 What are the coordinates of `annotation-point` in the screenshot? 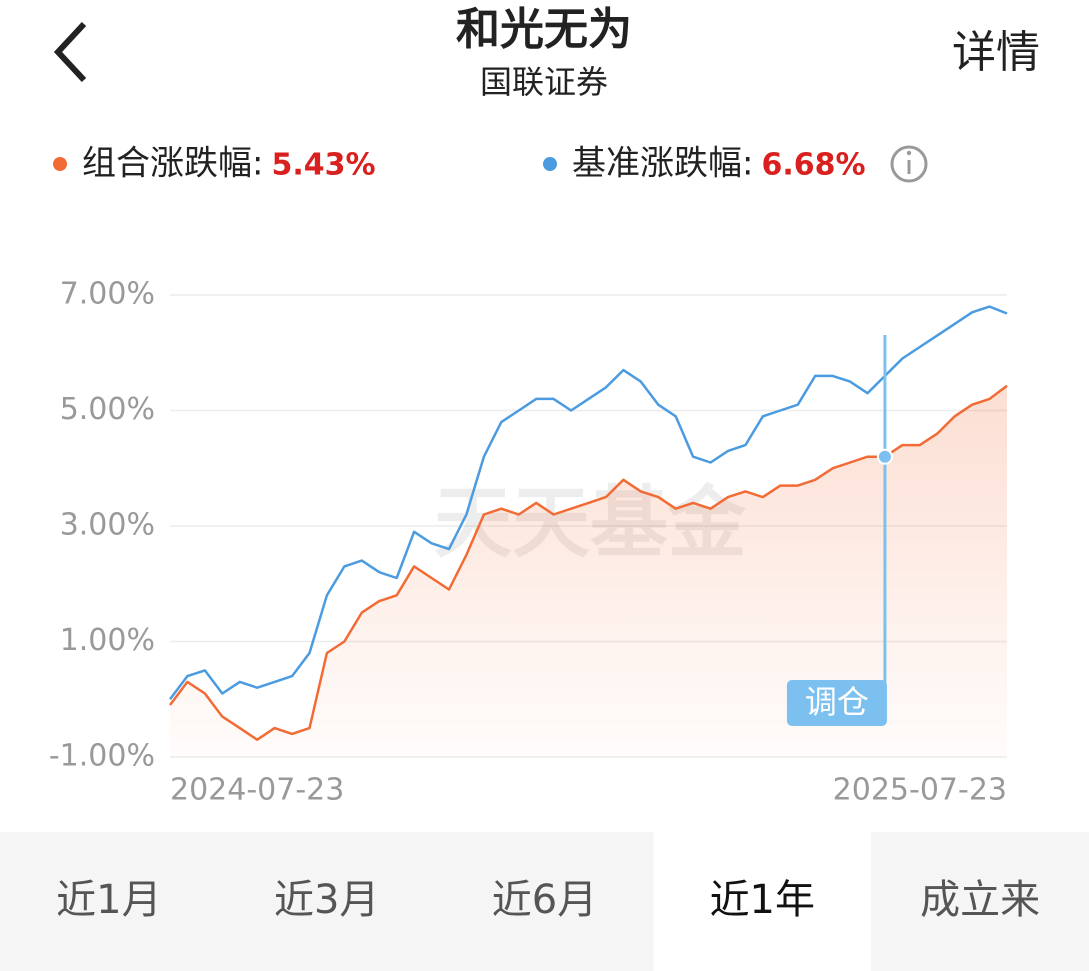 It's located at (884, 456).